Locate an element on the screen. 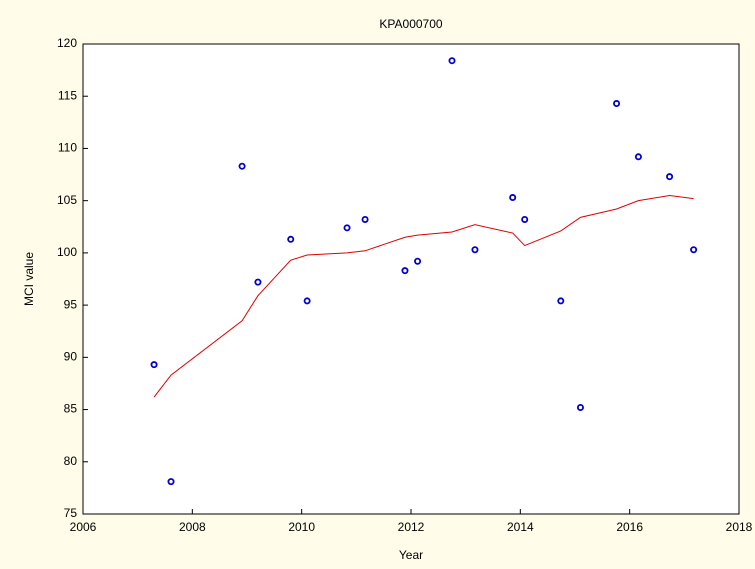 The image size is (755, 569). y-tick-label: 85 is located at coordinates (71, 409).